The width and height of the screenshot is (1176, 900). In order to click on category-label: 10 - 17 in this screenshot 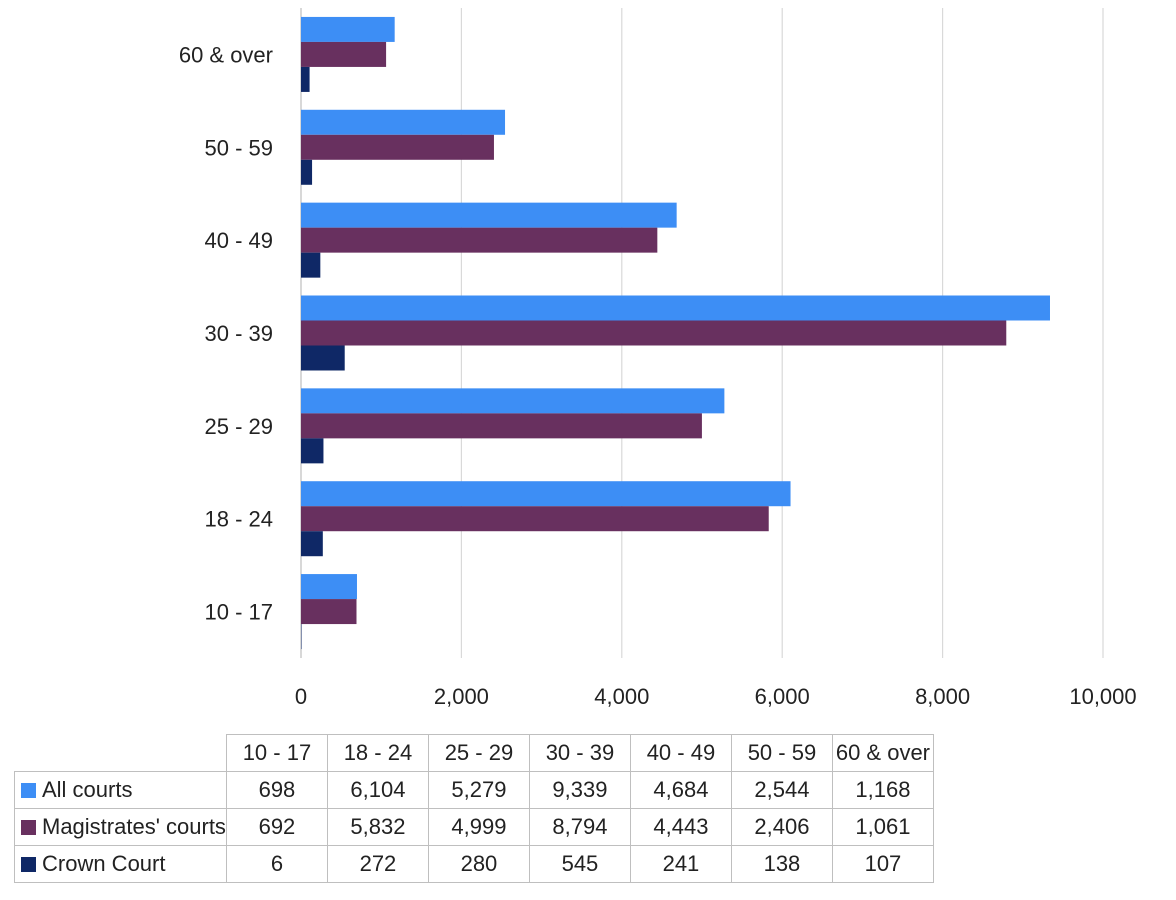, I will do `click(239, 612)`.